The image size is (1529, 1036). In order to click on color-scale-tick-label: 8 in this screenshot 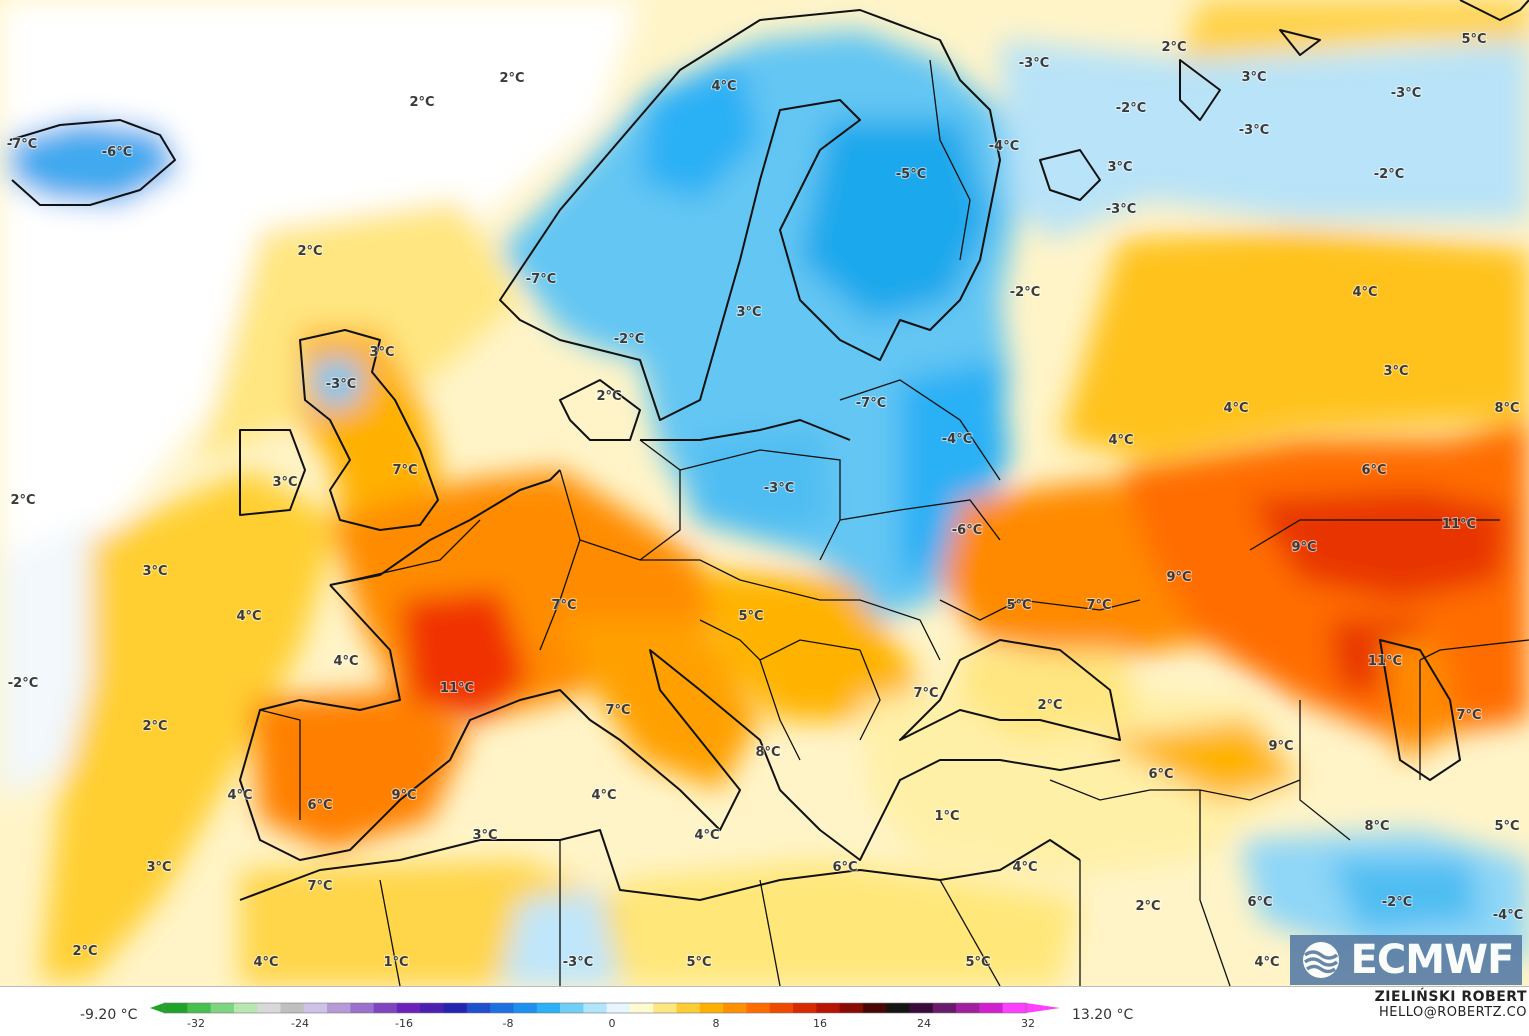, I will do `click(716, 1023)`.